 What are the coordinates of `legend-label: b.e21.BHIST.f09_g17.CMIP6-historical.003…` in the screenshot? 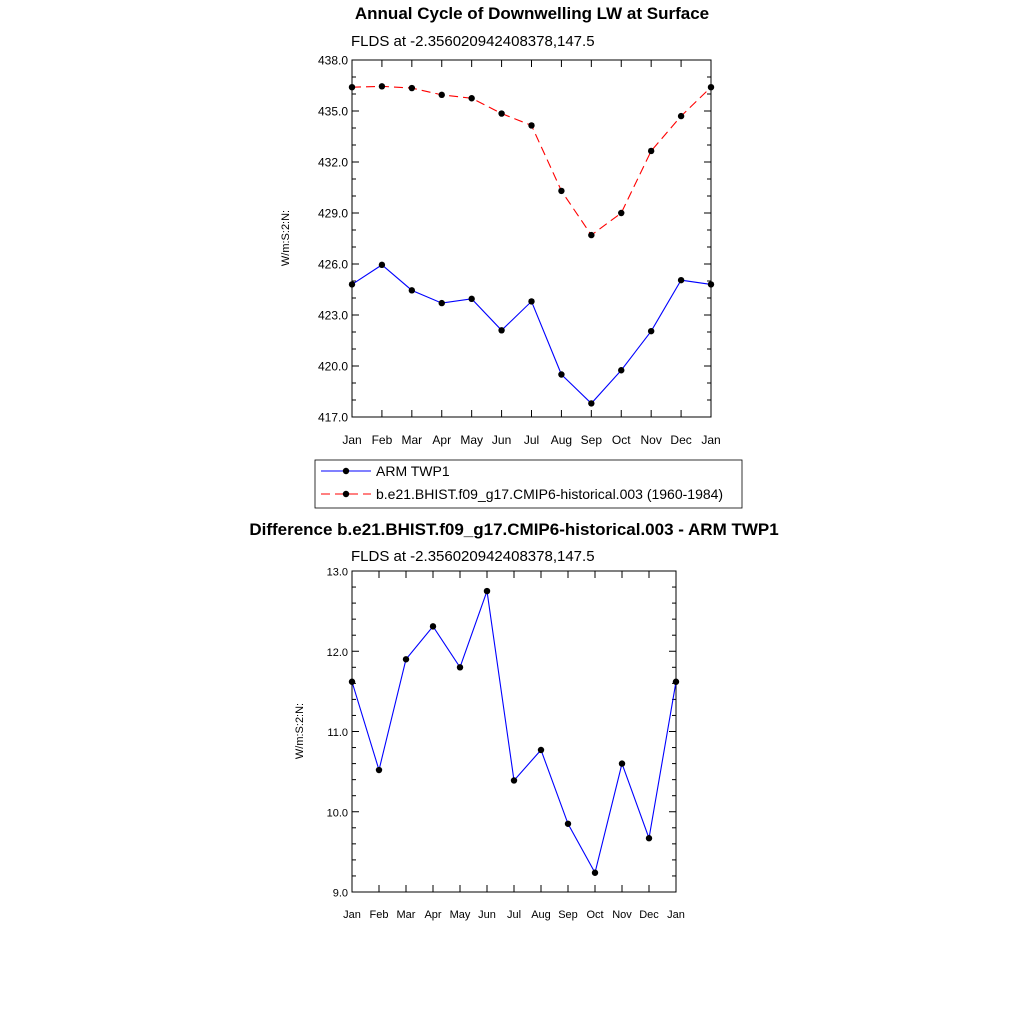 It's located at (549, 494).